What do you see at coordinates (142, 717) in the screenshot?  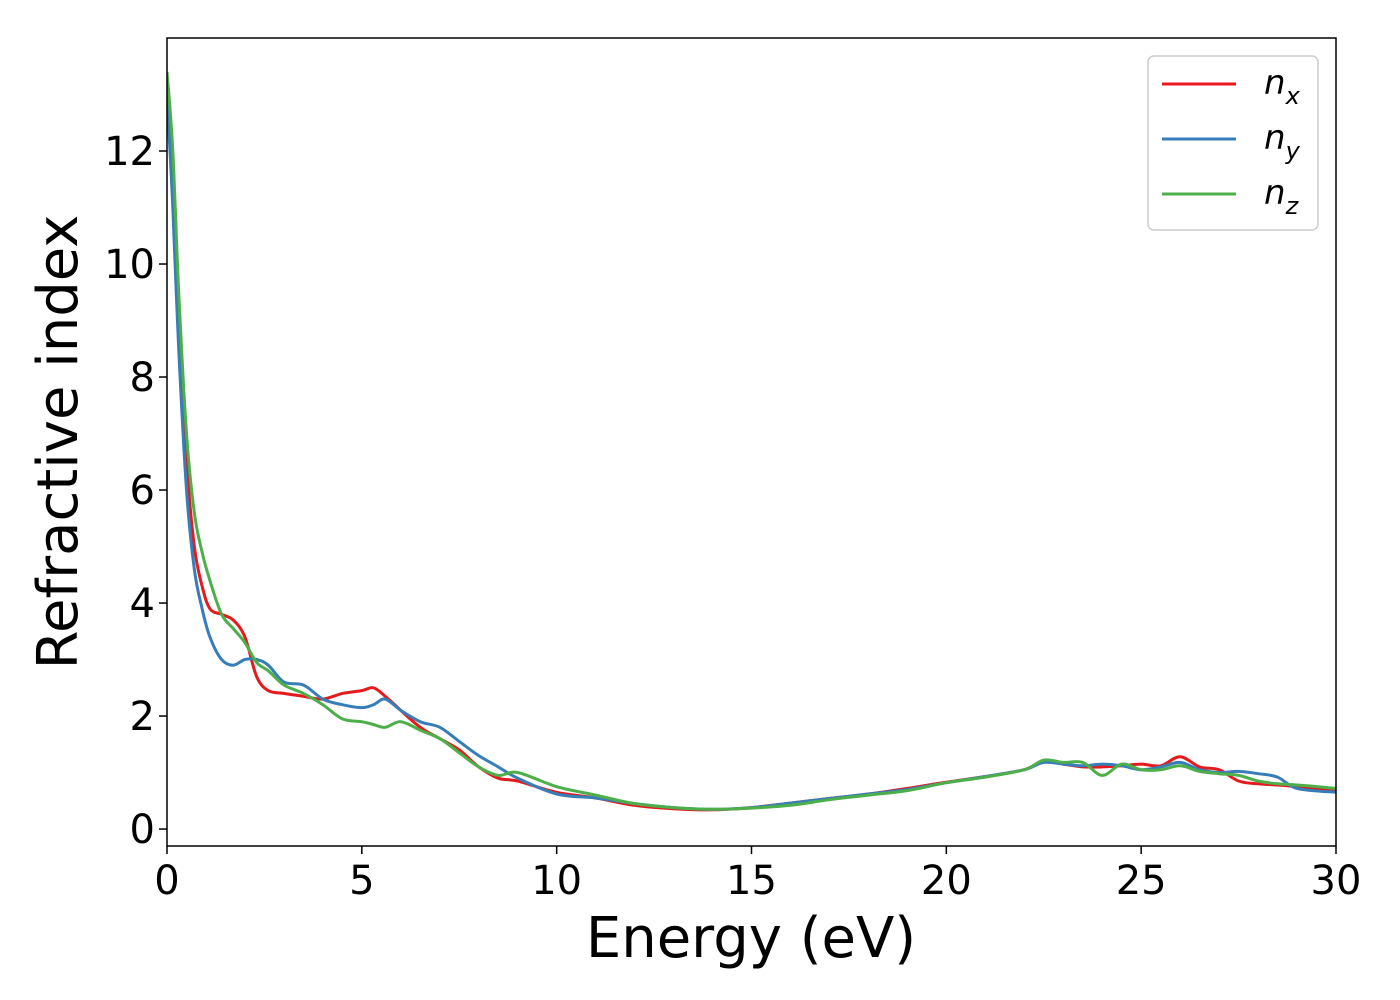 I see `y-tick-label: 2` at bounding box center [142, 717].